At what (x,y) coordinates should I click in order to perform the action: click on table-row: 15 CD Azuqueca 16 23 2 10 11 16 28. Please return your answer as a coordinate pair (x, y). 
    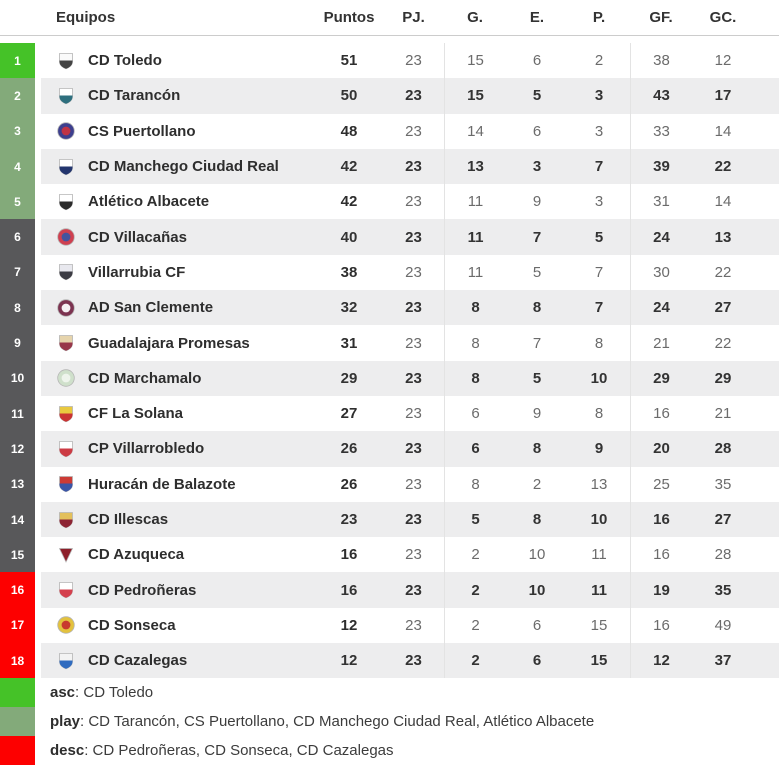
    Looking at the image, I should click on (389, 555).